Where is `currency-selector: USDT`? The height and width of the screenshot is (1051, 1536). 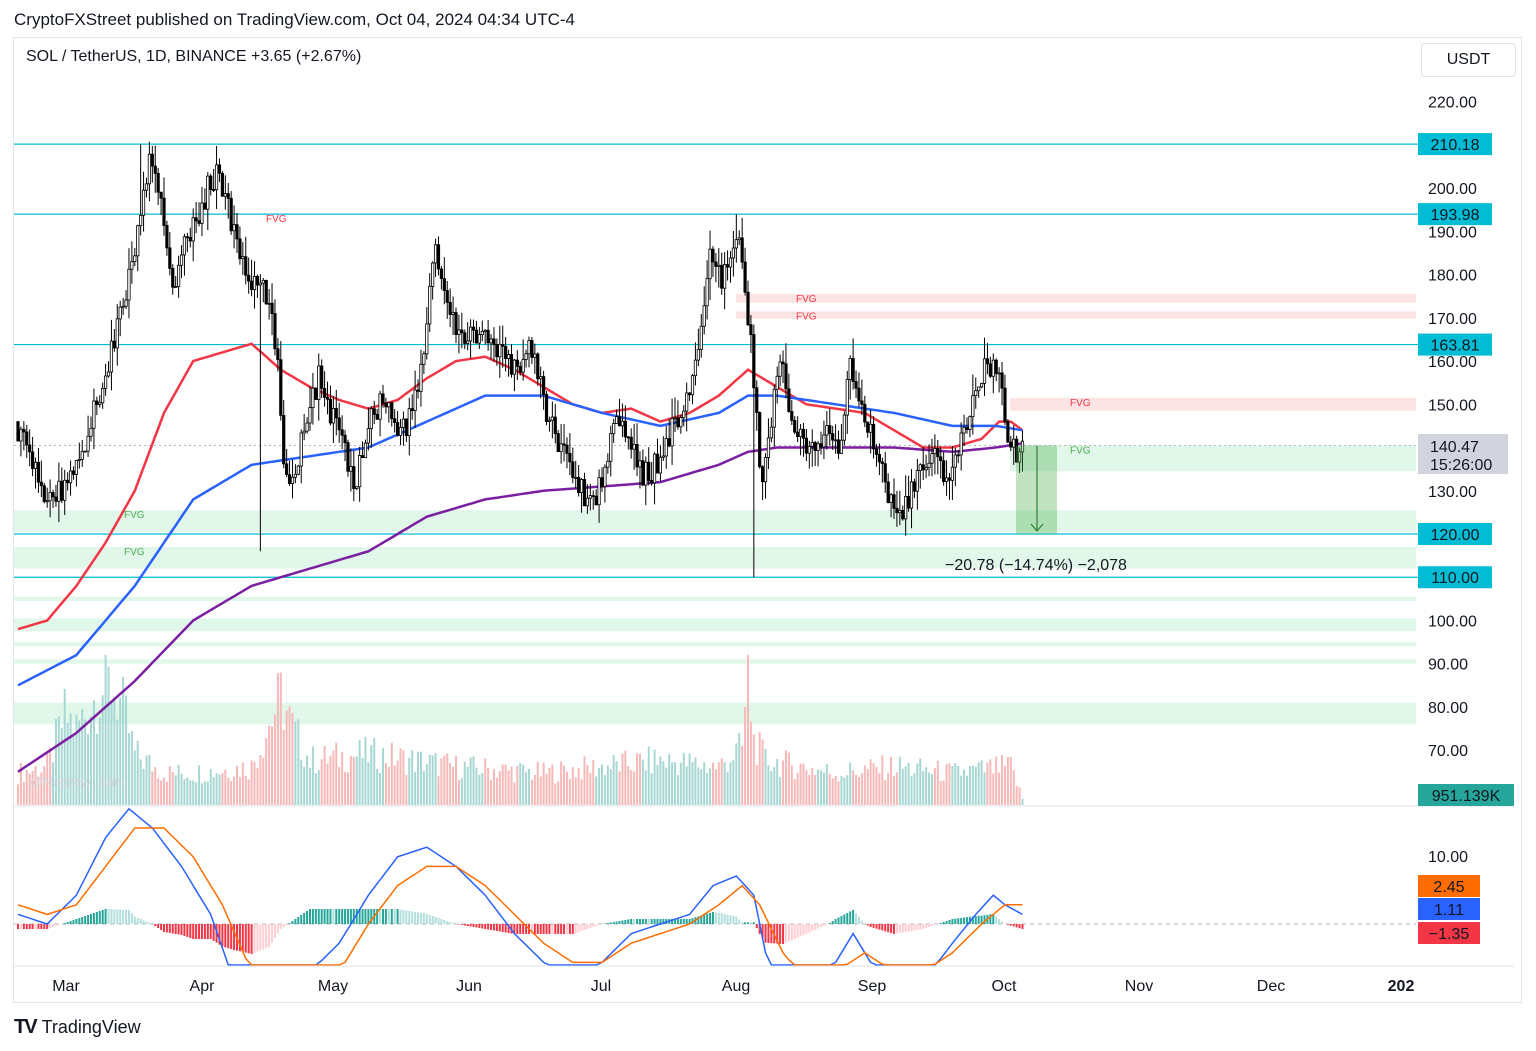 currency-selector: USDT is located at coordinates (1468, 60).